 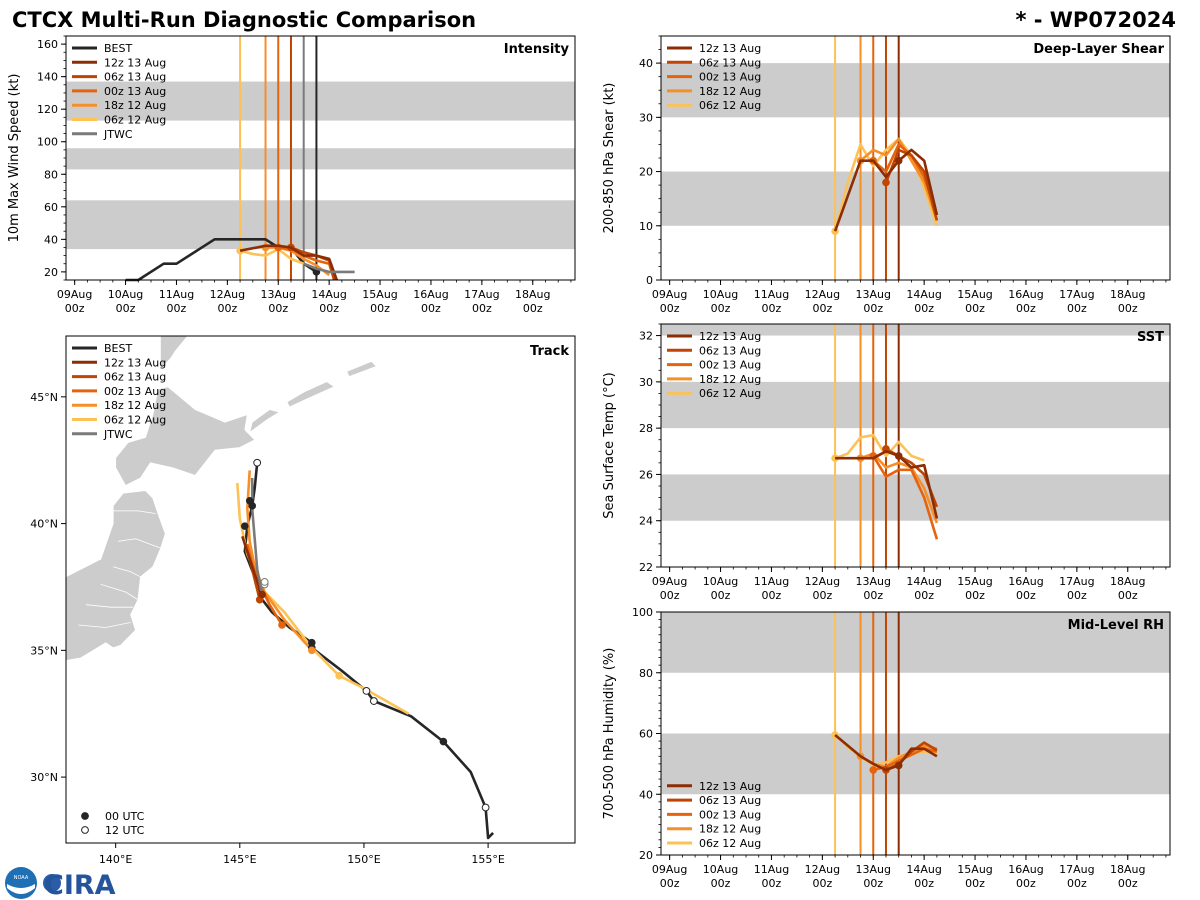 What do you see at coordinates (772, 883) in the screenshot?
I see `rh-xtick-sublabel-11: 00z` at bounding box center [772, 883].